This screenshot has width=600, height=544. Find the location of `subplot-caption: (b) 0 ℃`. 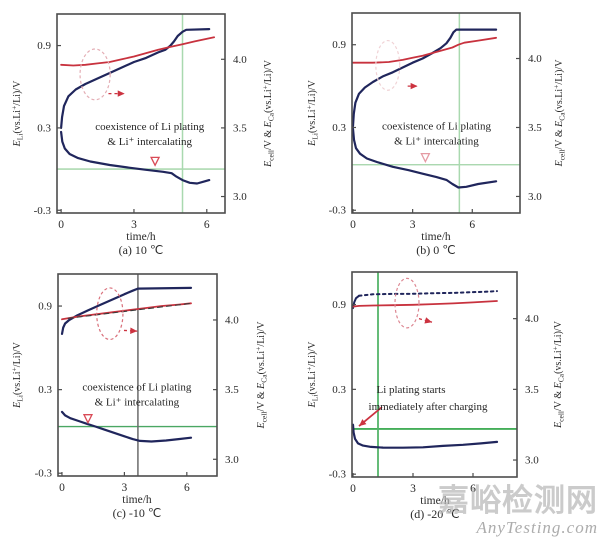

subplot-caption: (b) 0 ℃ is located at coordinates (435, 250).